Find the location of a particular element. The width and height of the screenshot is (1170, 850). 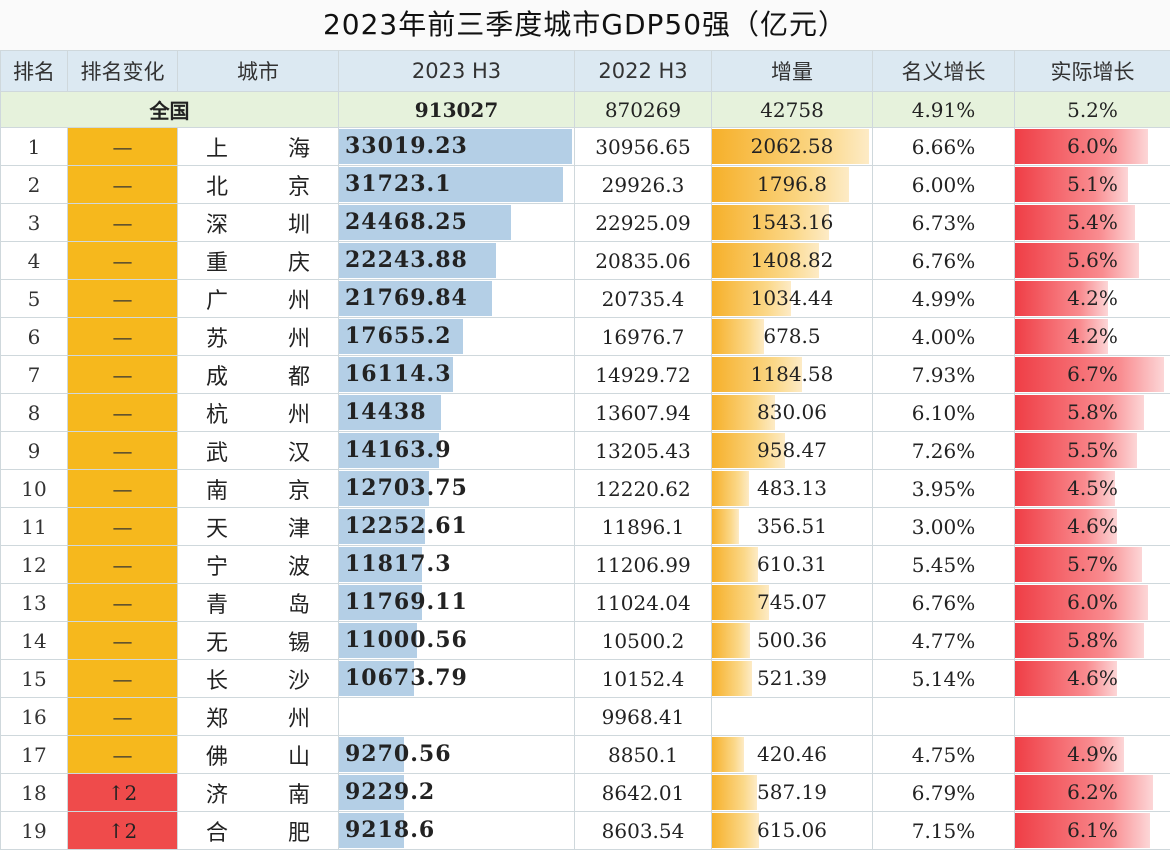

nominal-growth-cell: 7.26% is located at coordinates (944, 451).